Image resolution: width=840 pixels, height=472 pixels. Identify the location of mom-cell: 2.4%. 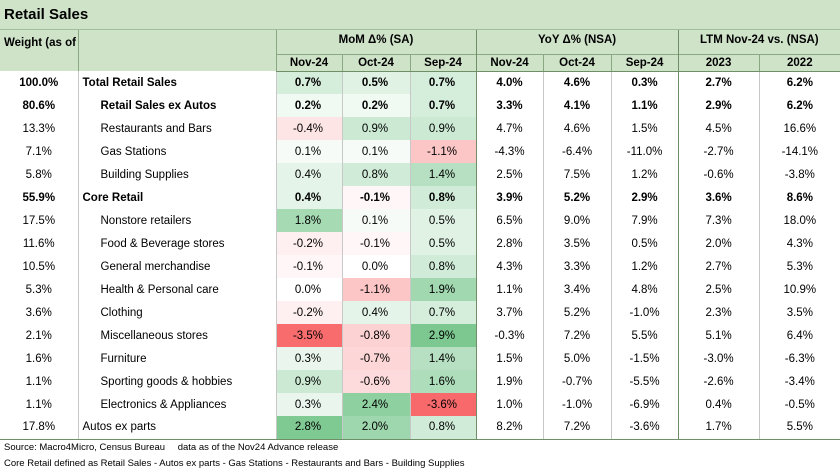
(375, 404).